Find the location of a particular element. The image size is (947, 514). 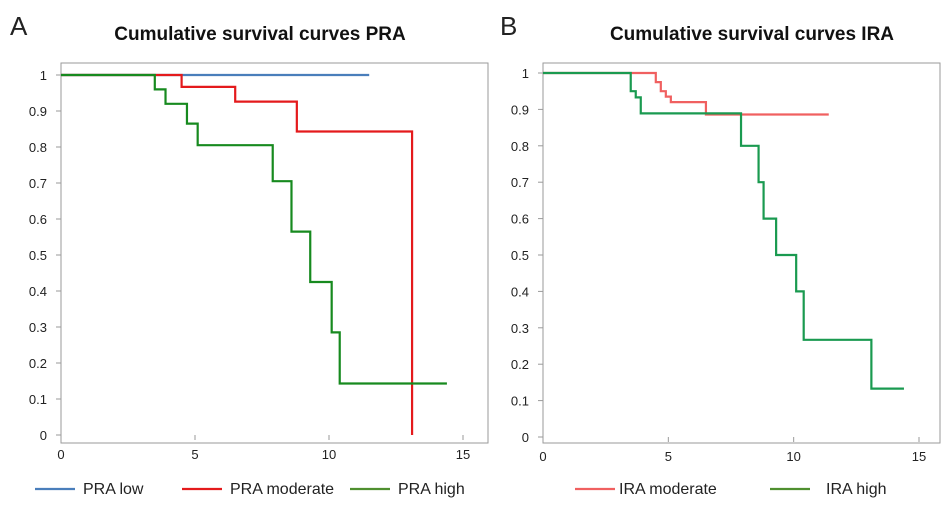

legend-label: PRA moderate is located at coordinates (282, 489).